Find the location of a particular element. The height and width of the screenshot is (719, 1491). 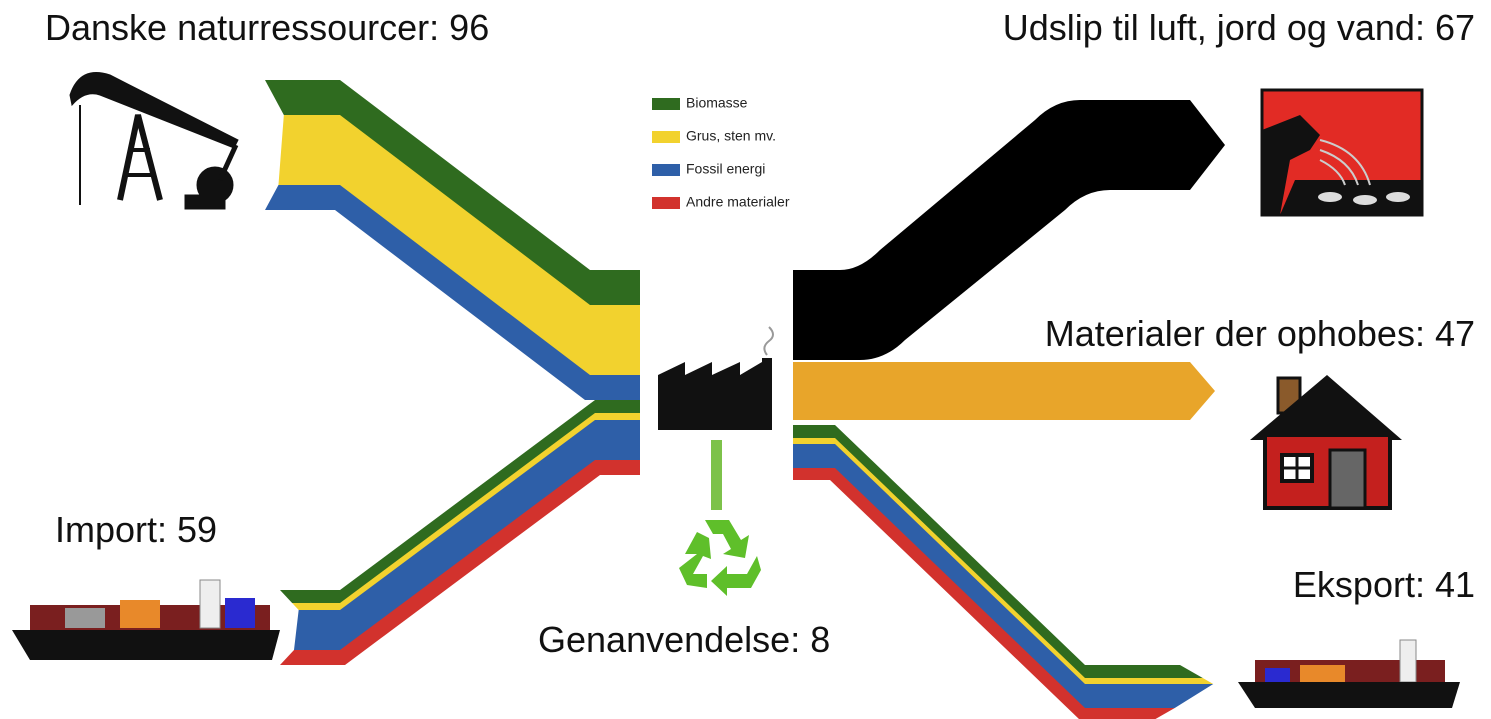

emission-flow is located at coordinates (1009, 230).